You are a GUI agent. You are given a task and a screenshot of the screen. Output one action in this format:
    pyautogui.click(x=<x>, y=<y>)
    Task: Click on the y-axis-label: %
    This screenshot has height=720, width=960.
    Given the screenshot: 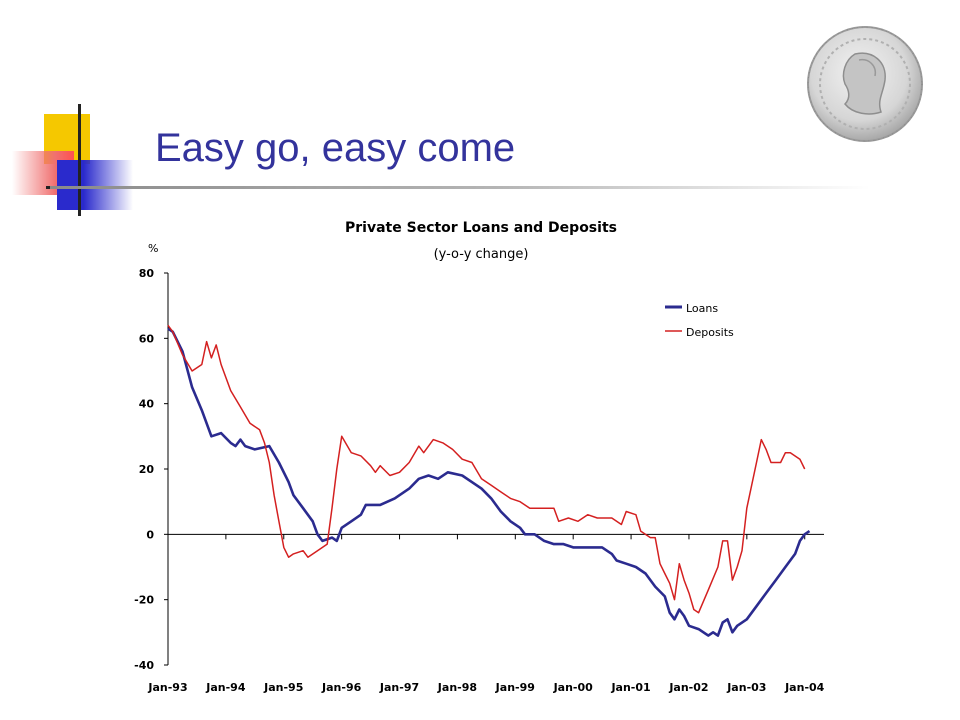 What is the action you would take?
    pyautogui.click(x=153, y=248)
    